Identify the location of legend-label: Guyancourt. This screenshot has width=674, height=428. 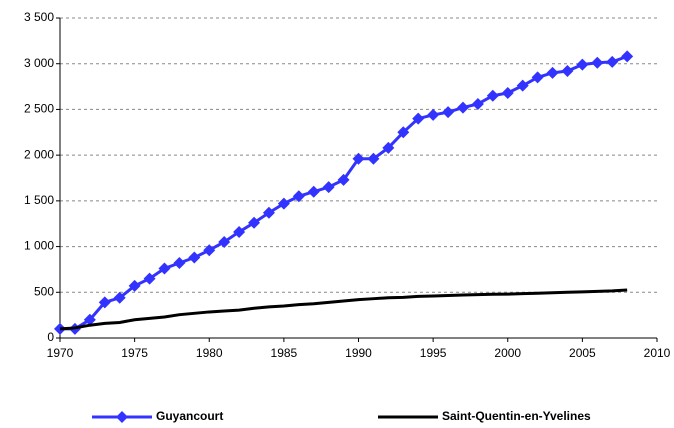
(189, 416).